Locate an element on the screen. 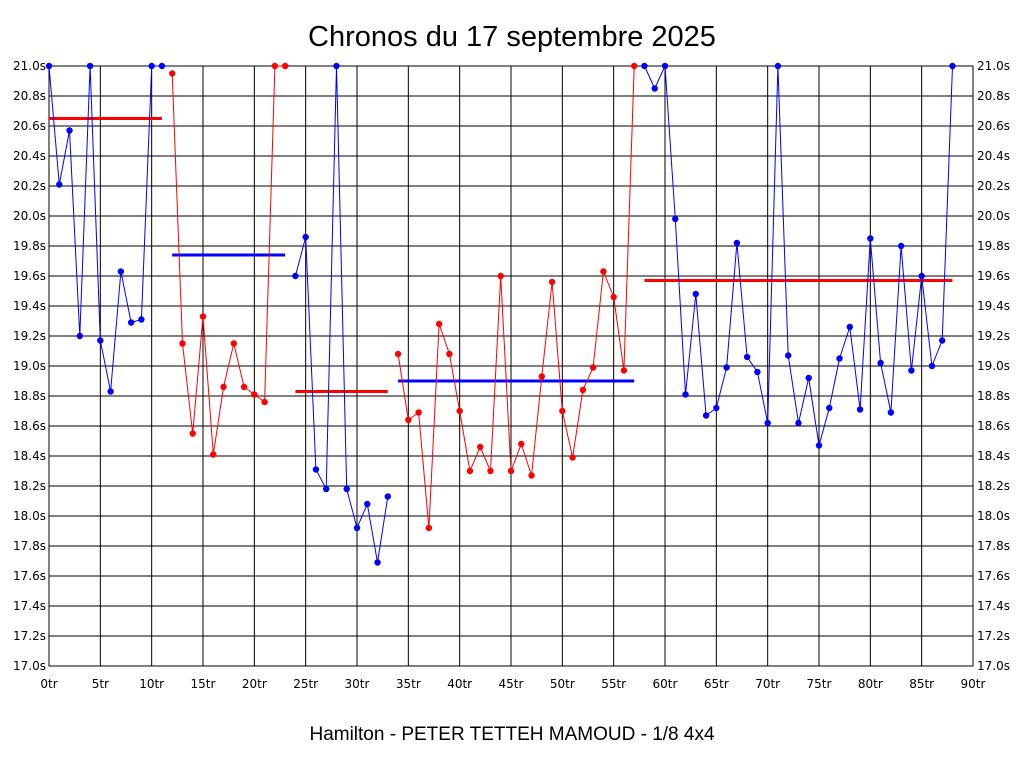 This screenshot has height=768, width=1024. y-tick-label-left: 19.0s is located at coordinates (29, 366).